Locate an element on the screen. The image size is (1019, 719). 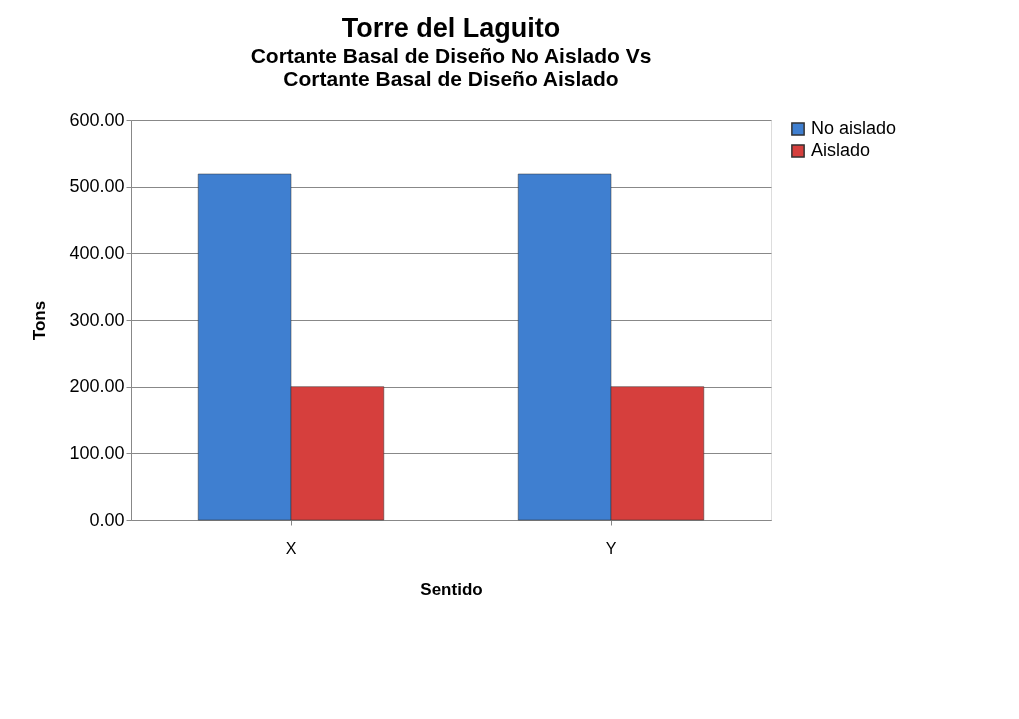
legend-label: No aislado is located at coordinates (854, 128).